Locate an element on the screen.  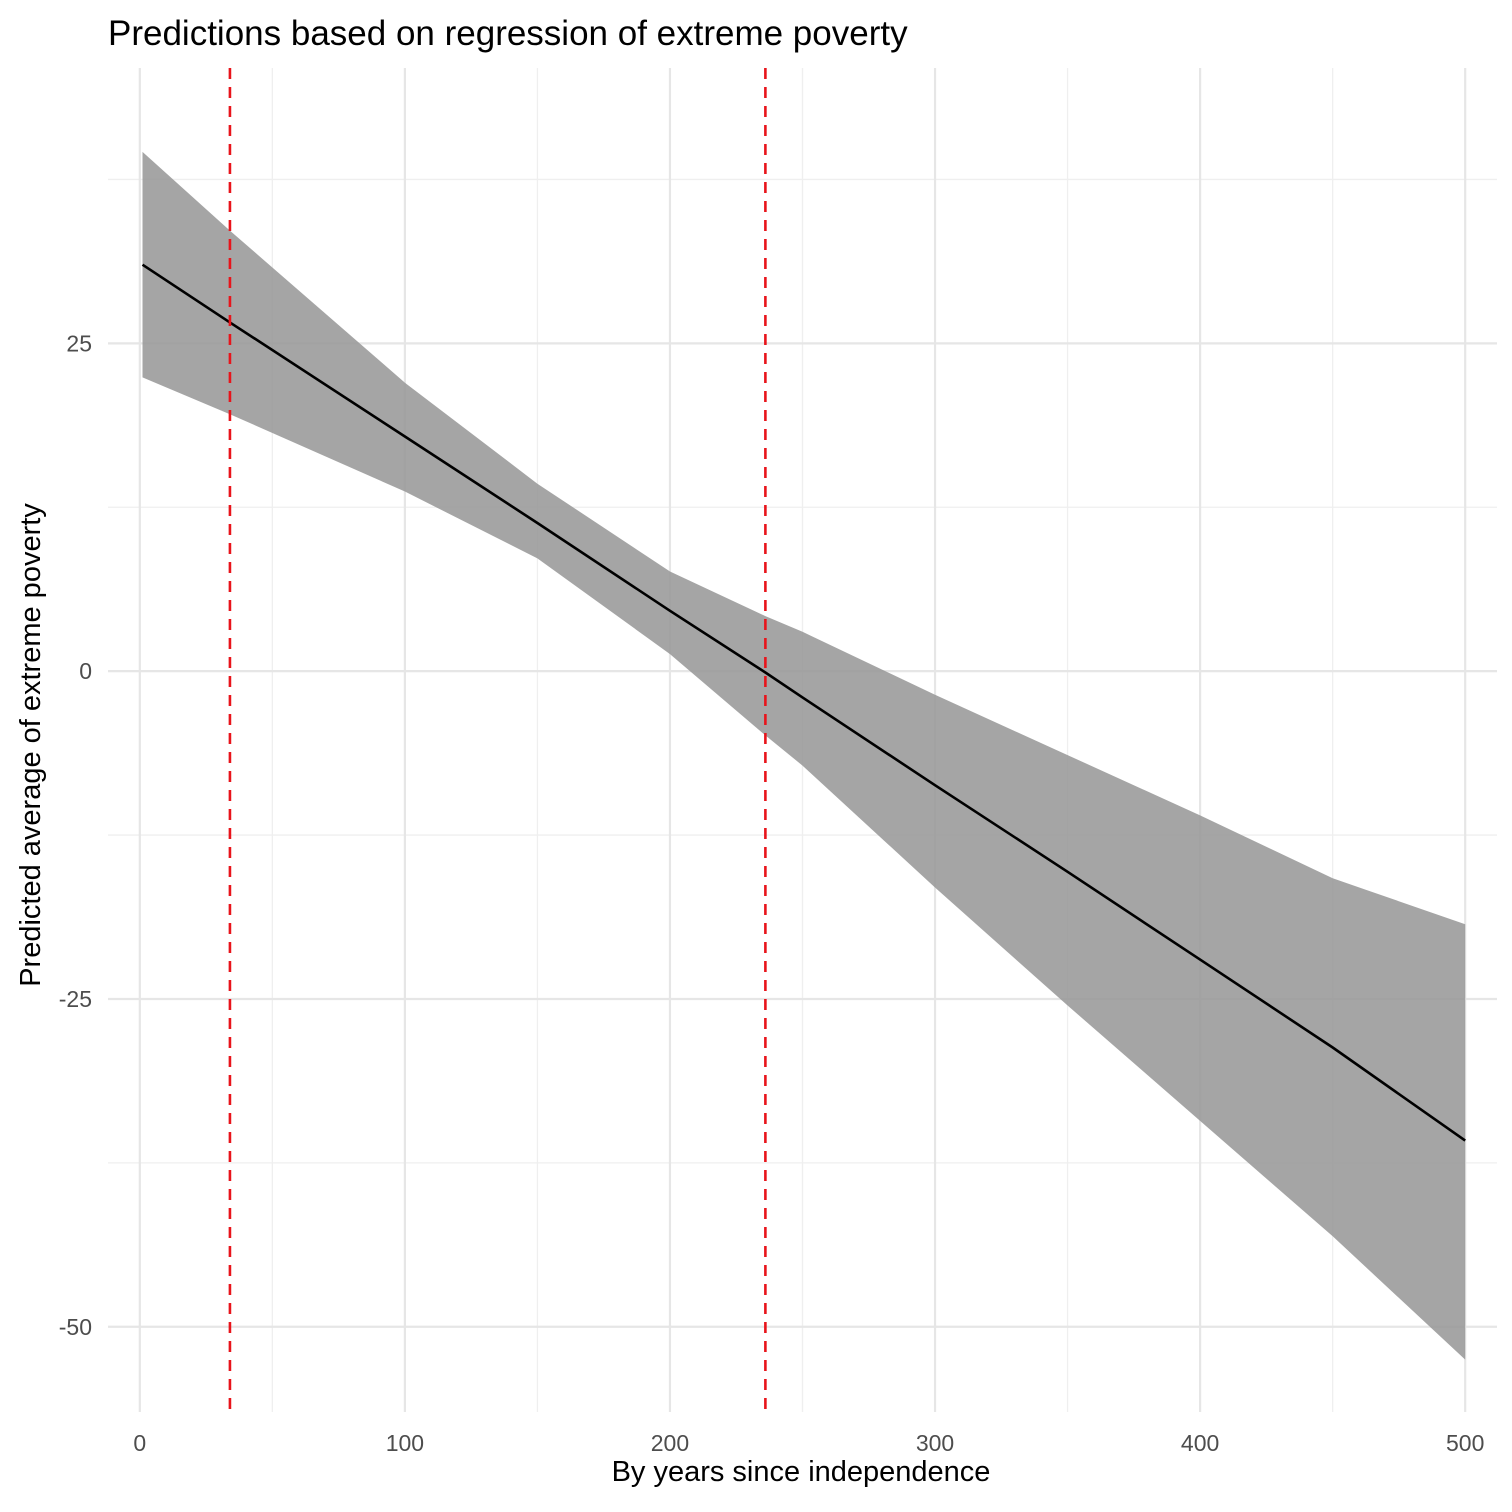
x-axis-tick-labels: 0 100 200 300 400 500 is located at coordinates (808, 1443).